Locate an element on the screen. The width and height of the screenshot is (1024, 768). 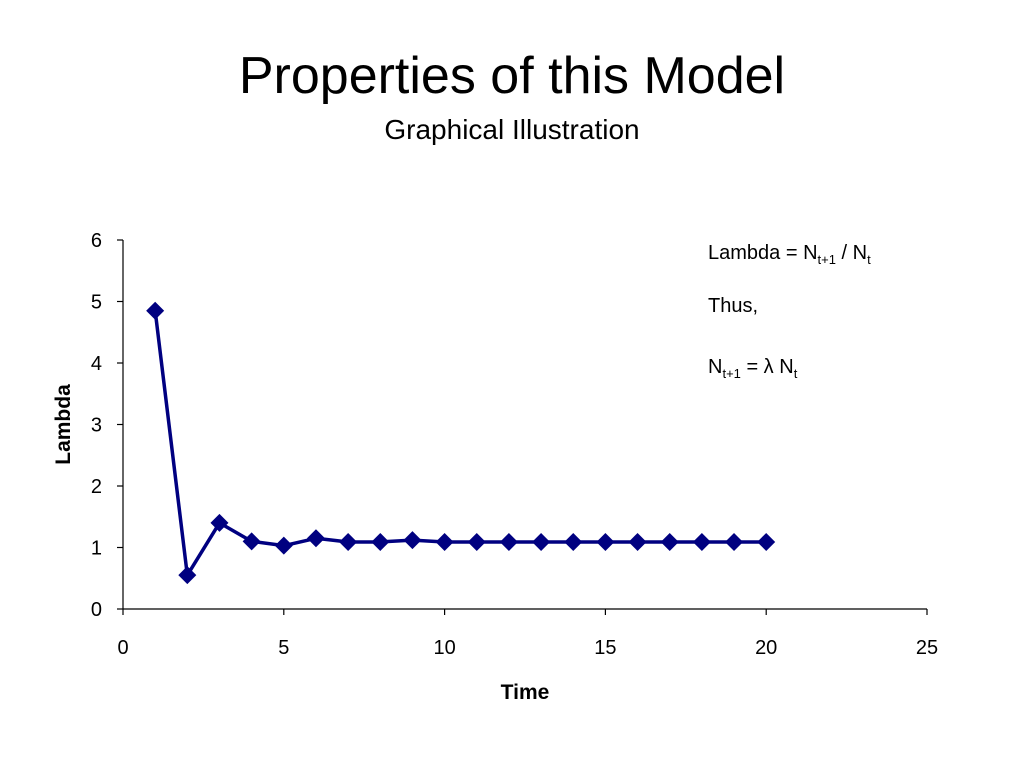
recurrence-formula: Nt+1 = λ Nt is located at coordinates (752, 367).